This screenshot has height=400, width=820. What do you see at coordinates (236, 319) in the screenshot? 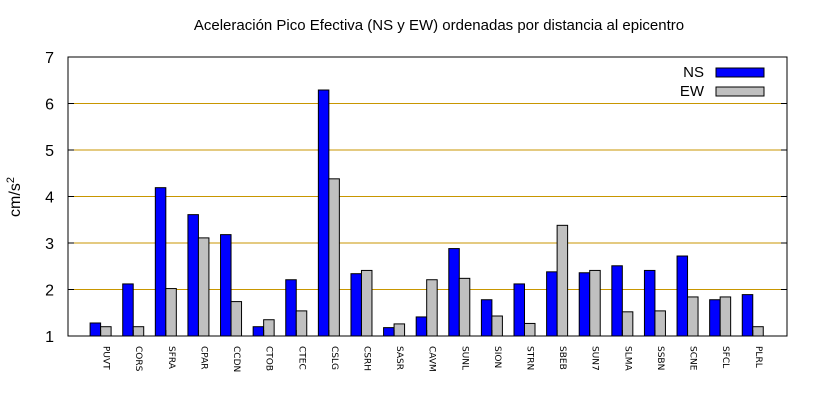
I see `bar-ew-ccdn` at bounding box center [236, 319].